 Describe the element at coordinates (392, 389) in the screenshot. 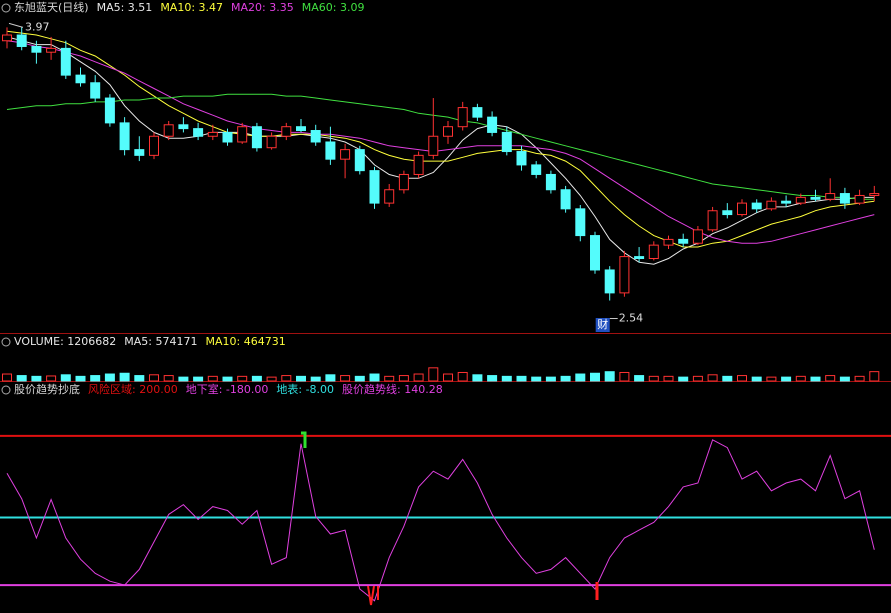

I see `header-item: 股价趋势线: 140.28` at that location.